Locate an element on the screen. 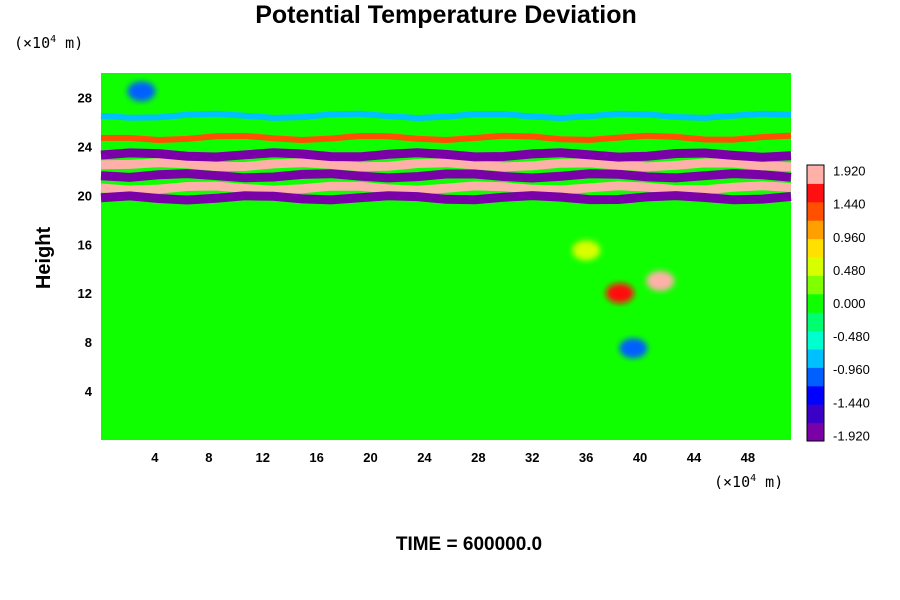 This screenshot has height=600, width=900. y-tick-label: 16 is located at coordinates (85, 244).